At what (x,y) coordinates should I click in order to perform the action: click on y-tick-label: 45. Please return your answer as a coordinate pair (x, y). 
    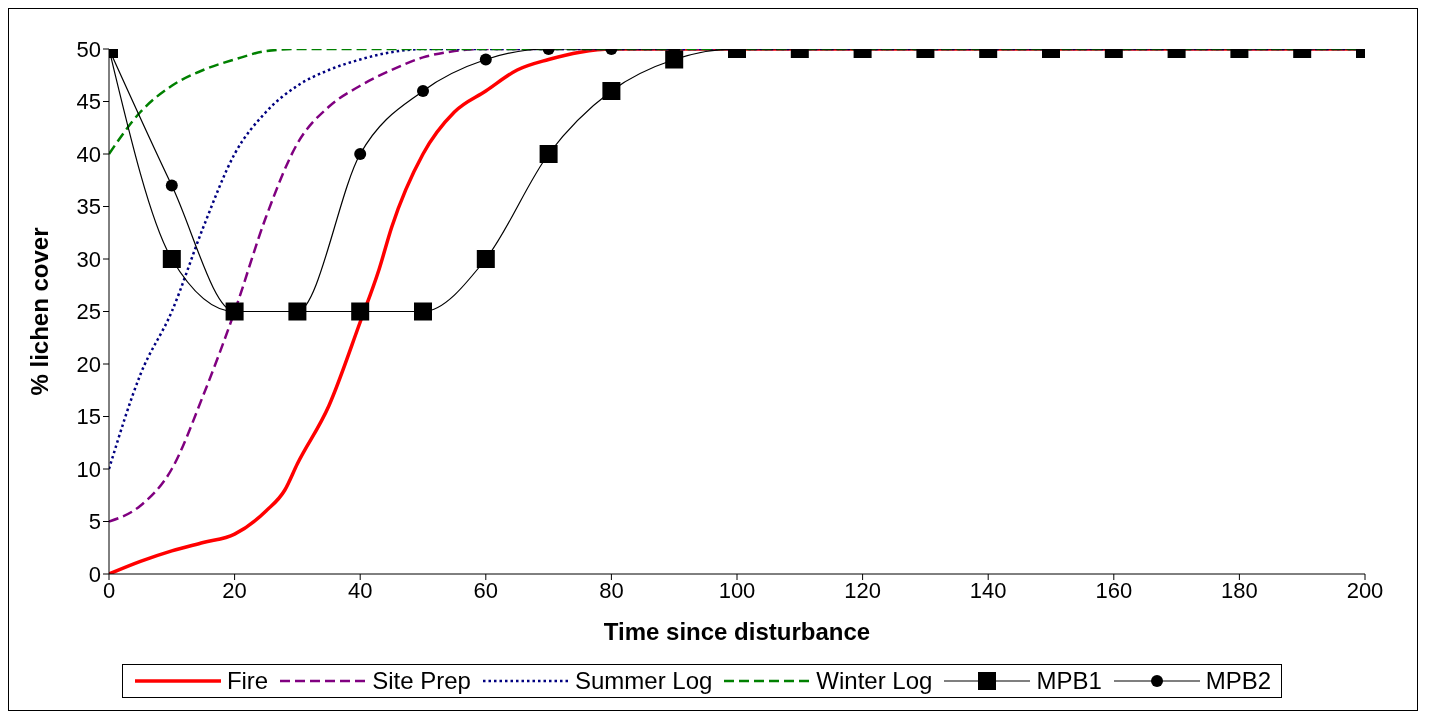
    Looking at the image, I should click on (88, 102).